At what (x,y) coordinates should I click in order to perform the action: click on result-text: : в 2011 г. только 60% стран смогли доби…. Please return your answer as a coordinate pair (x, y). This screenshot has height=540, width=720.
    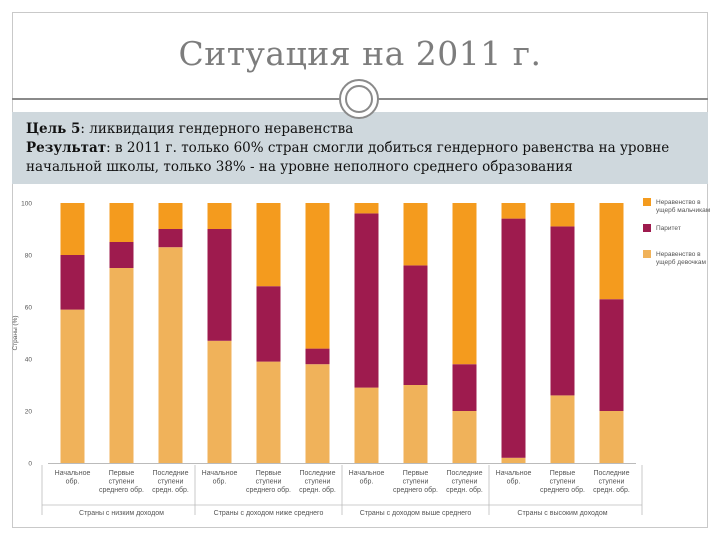
    Looking at the image, I should click on (348, 157).